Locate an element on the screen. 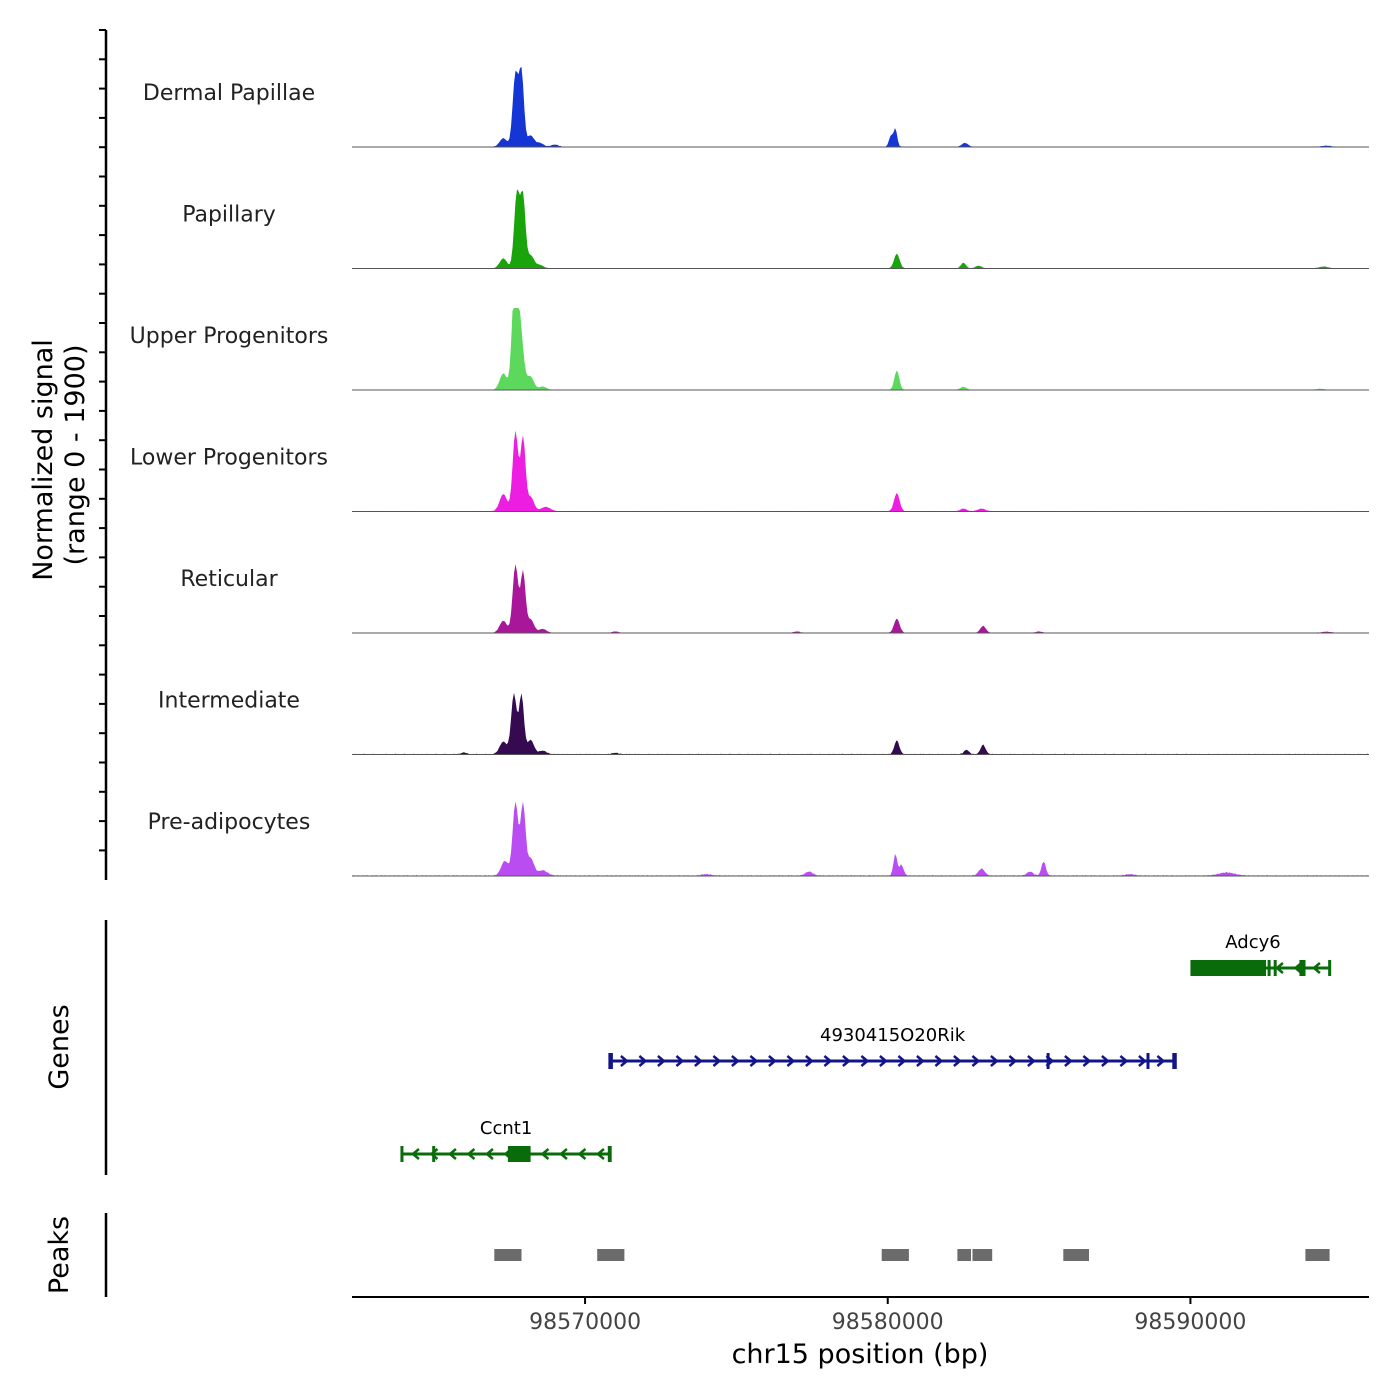 Image resolution: width=1400 pixels, height=1400 pixels. coverage-track: Dermal Papillae is located at coordinates (756, 107).